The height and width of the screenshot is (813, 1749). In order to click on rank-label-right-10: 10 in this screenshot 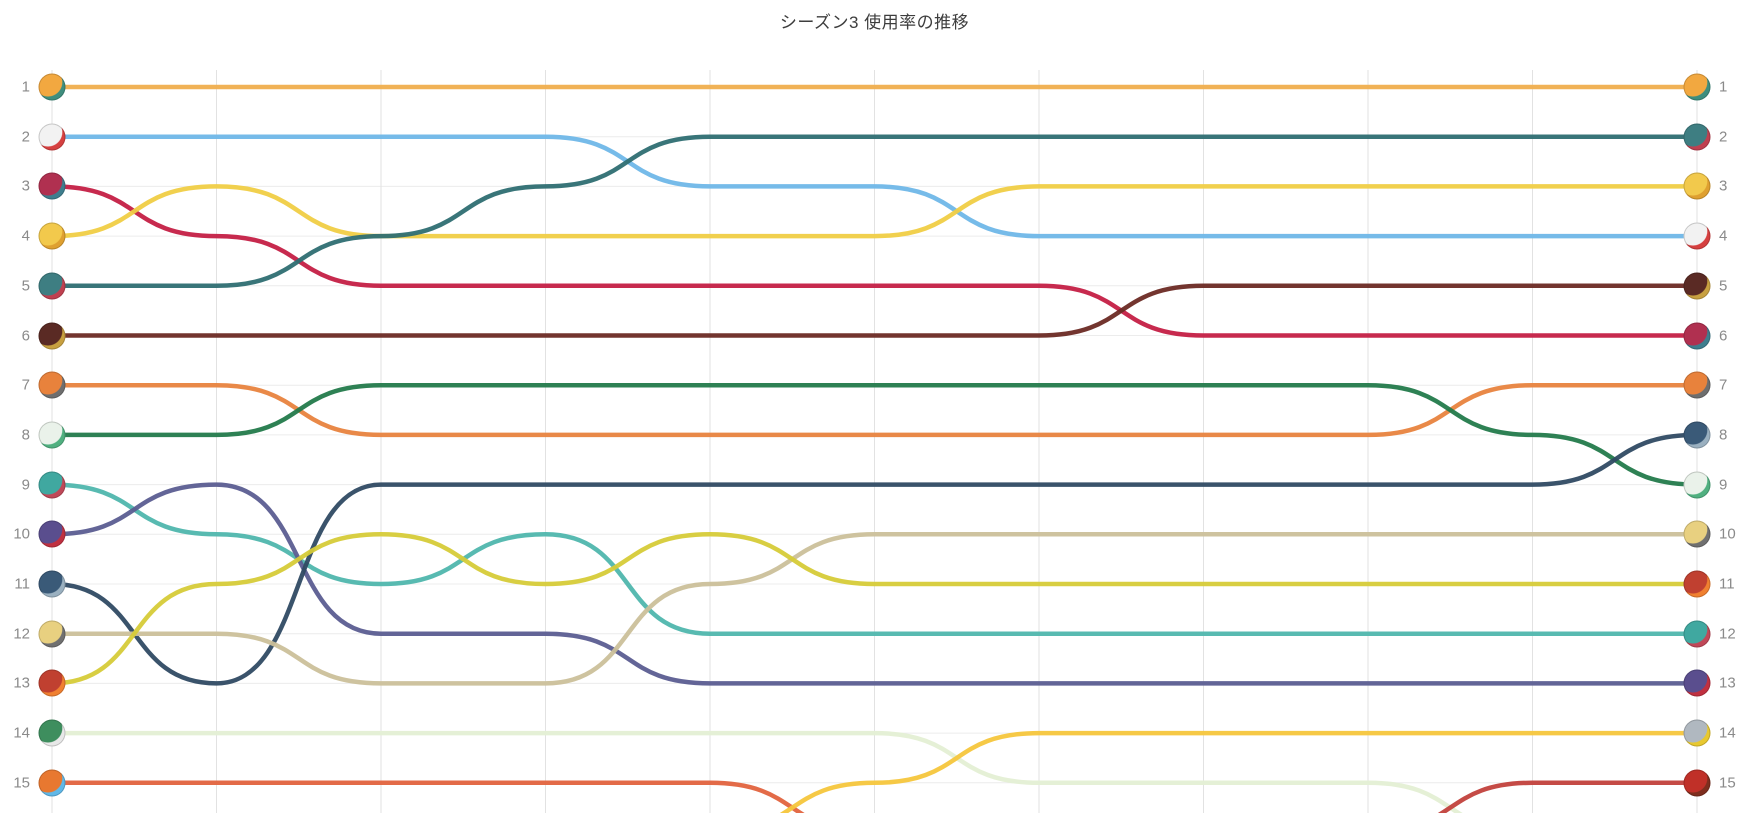, I will do `click(1727, 534)`.